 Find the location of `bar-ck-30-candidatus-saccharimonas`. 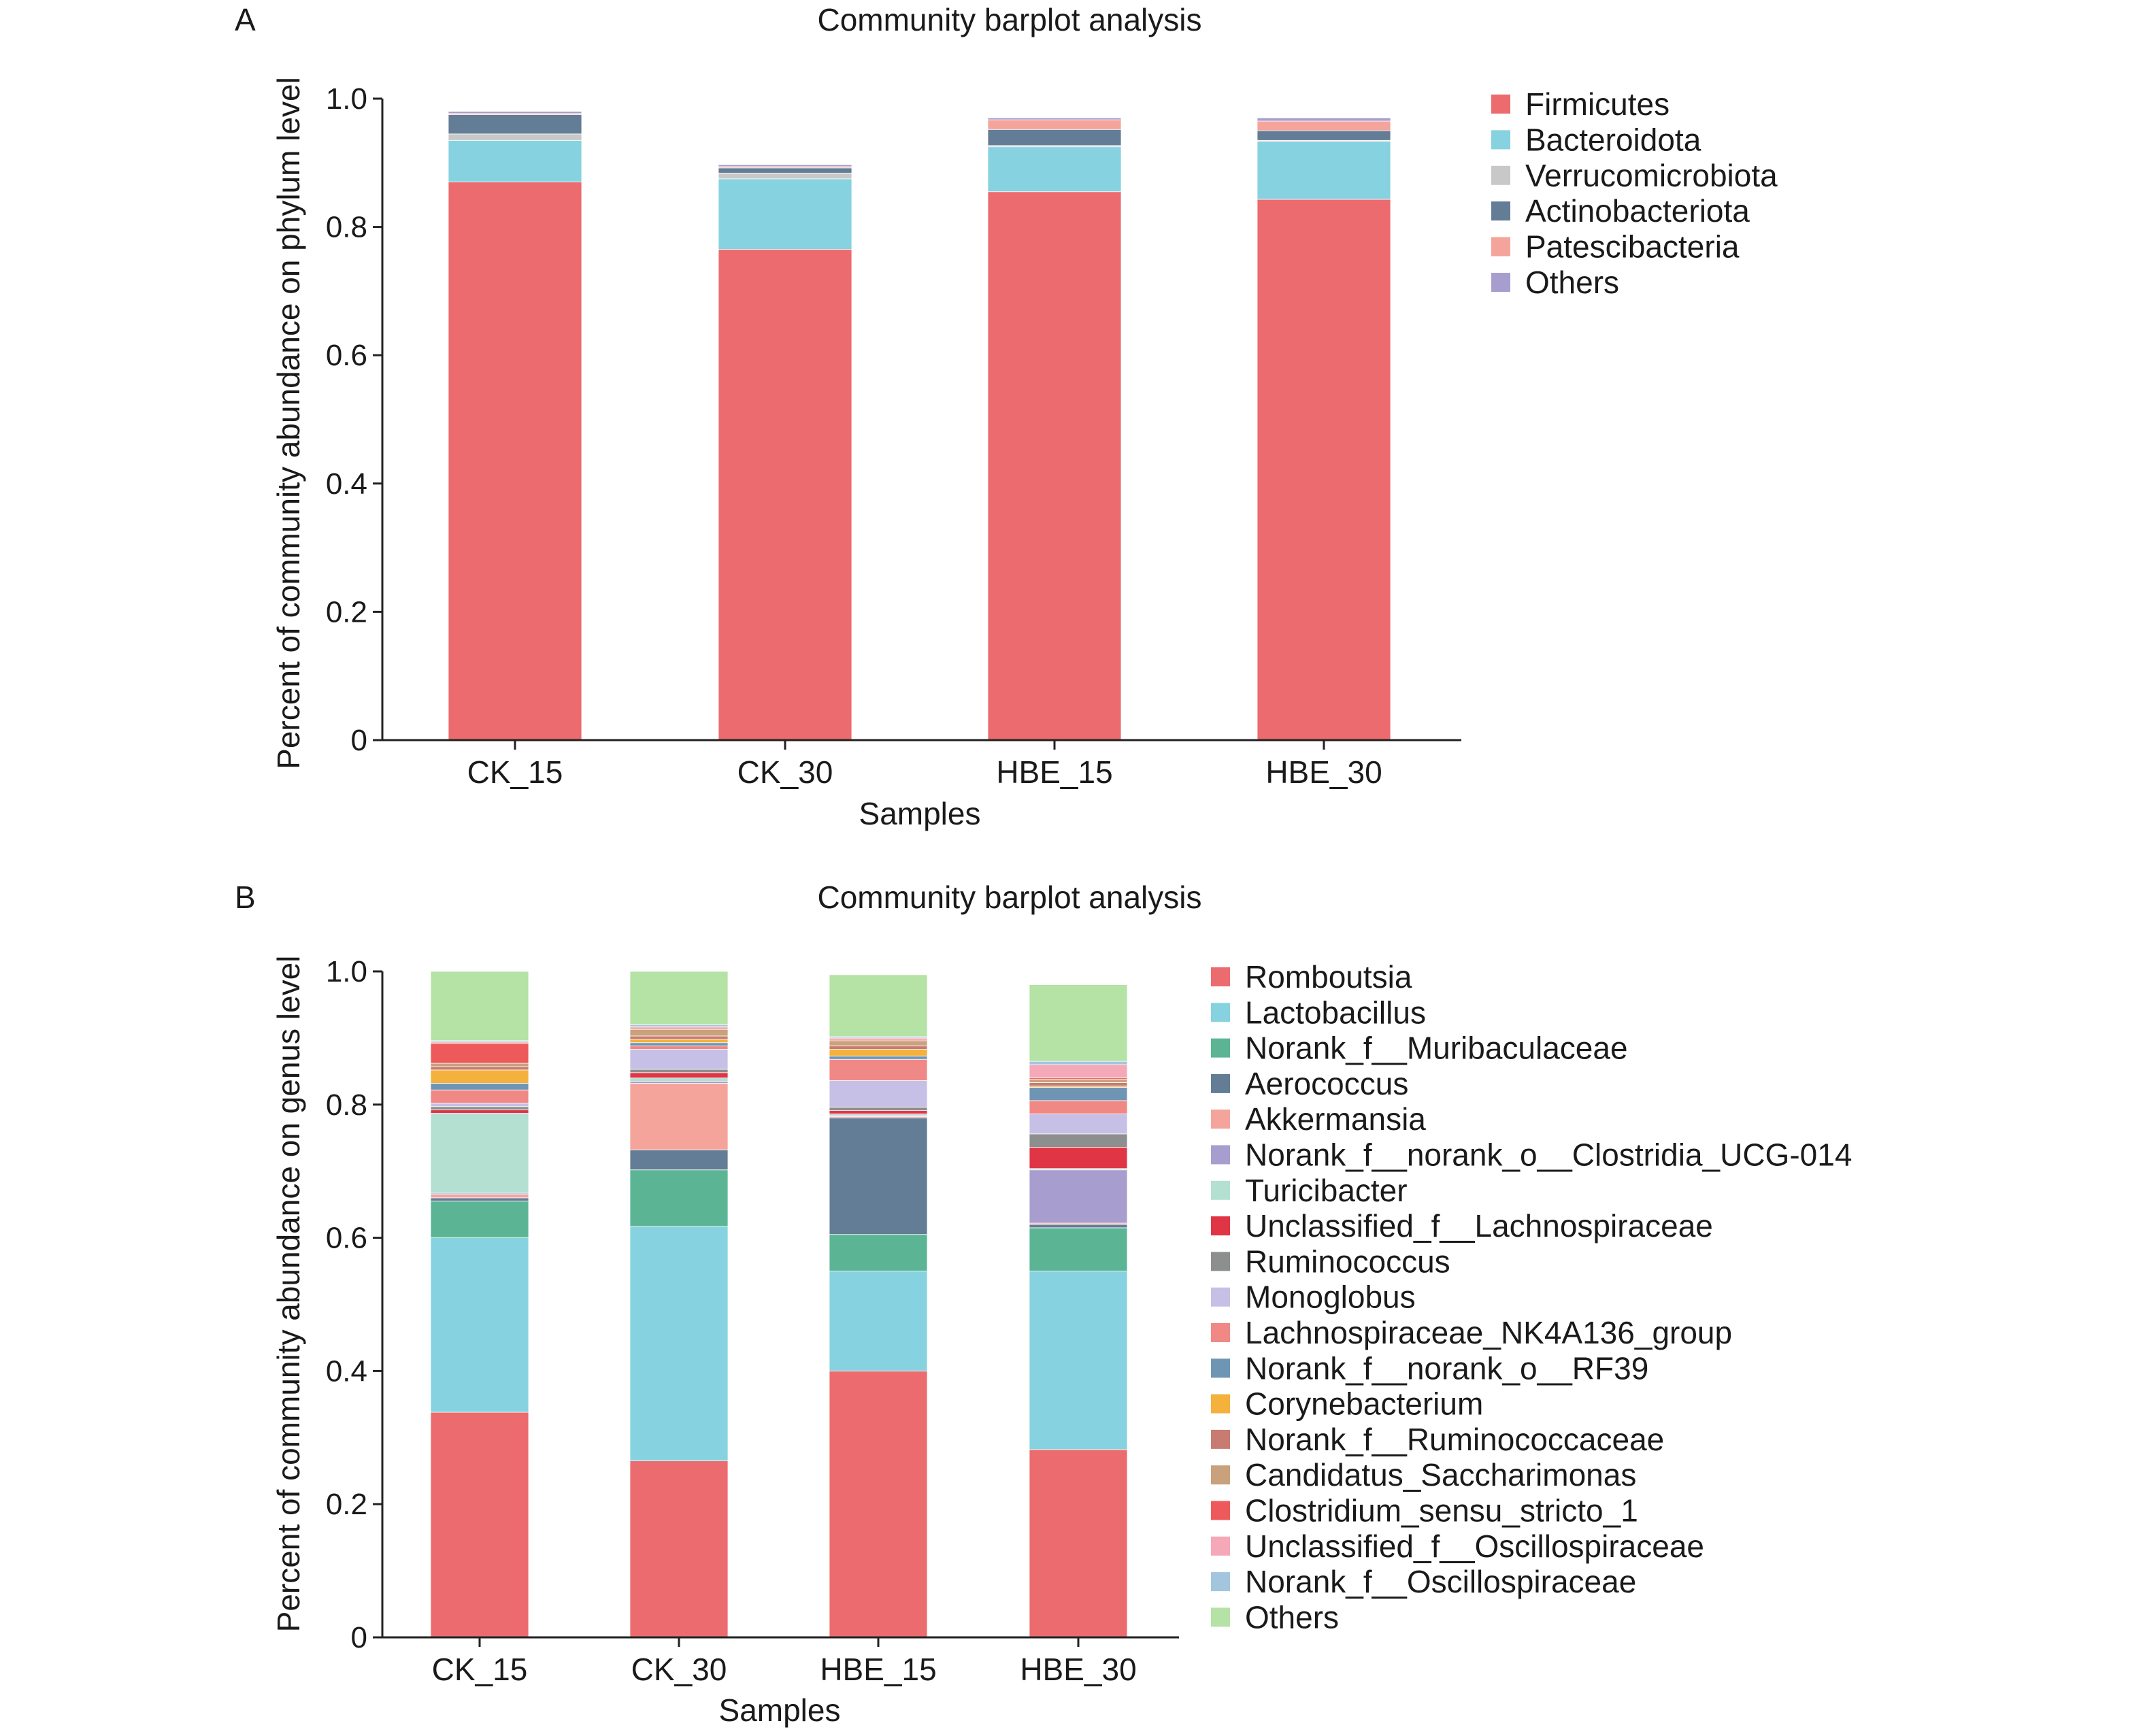

bar-ck-30-candidatus-saccharimonas is located at coordinates (679, 1033).